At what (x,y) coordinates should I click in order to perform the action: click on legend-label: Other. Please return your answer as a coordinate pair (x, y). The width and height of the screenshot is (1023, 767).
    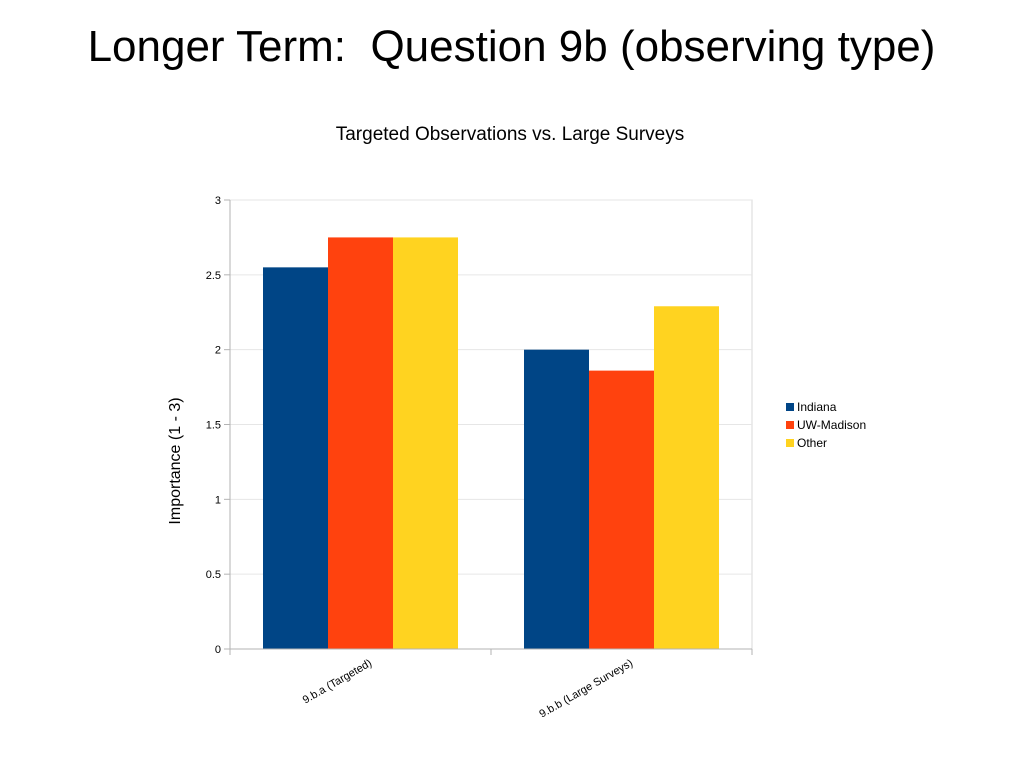
    Looking at the image, I should click on (812, 443).